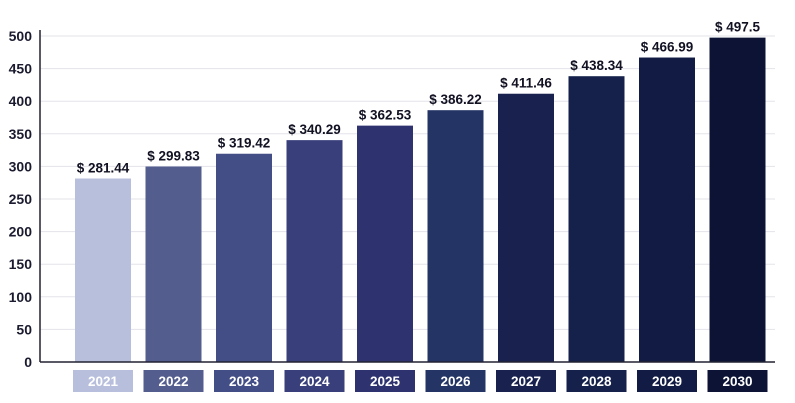 The height and width of the screenshot is (403, 795). I want to click on category-labels: 2021 2022 2023 2024 2025 2026 2027 2028 2029 2030, so click(420, 381).